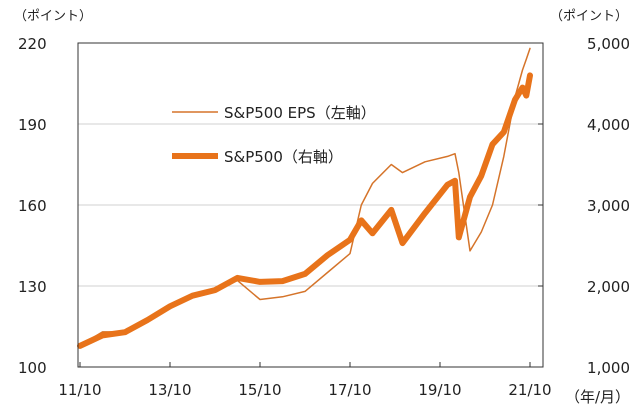  I want to click on x-tick-label: 19/10, so click(439, 390).